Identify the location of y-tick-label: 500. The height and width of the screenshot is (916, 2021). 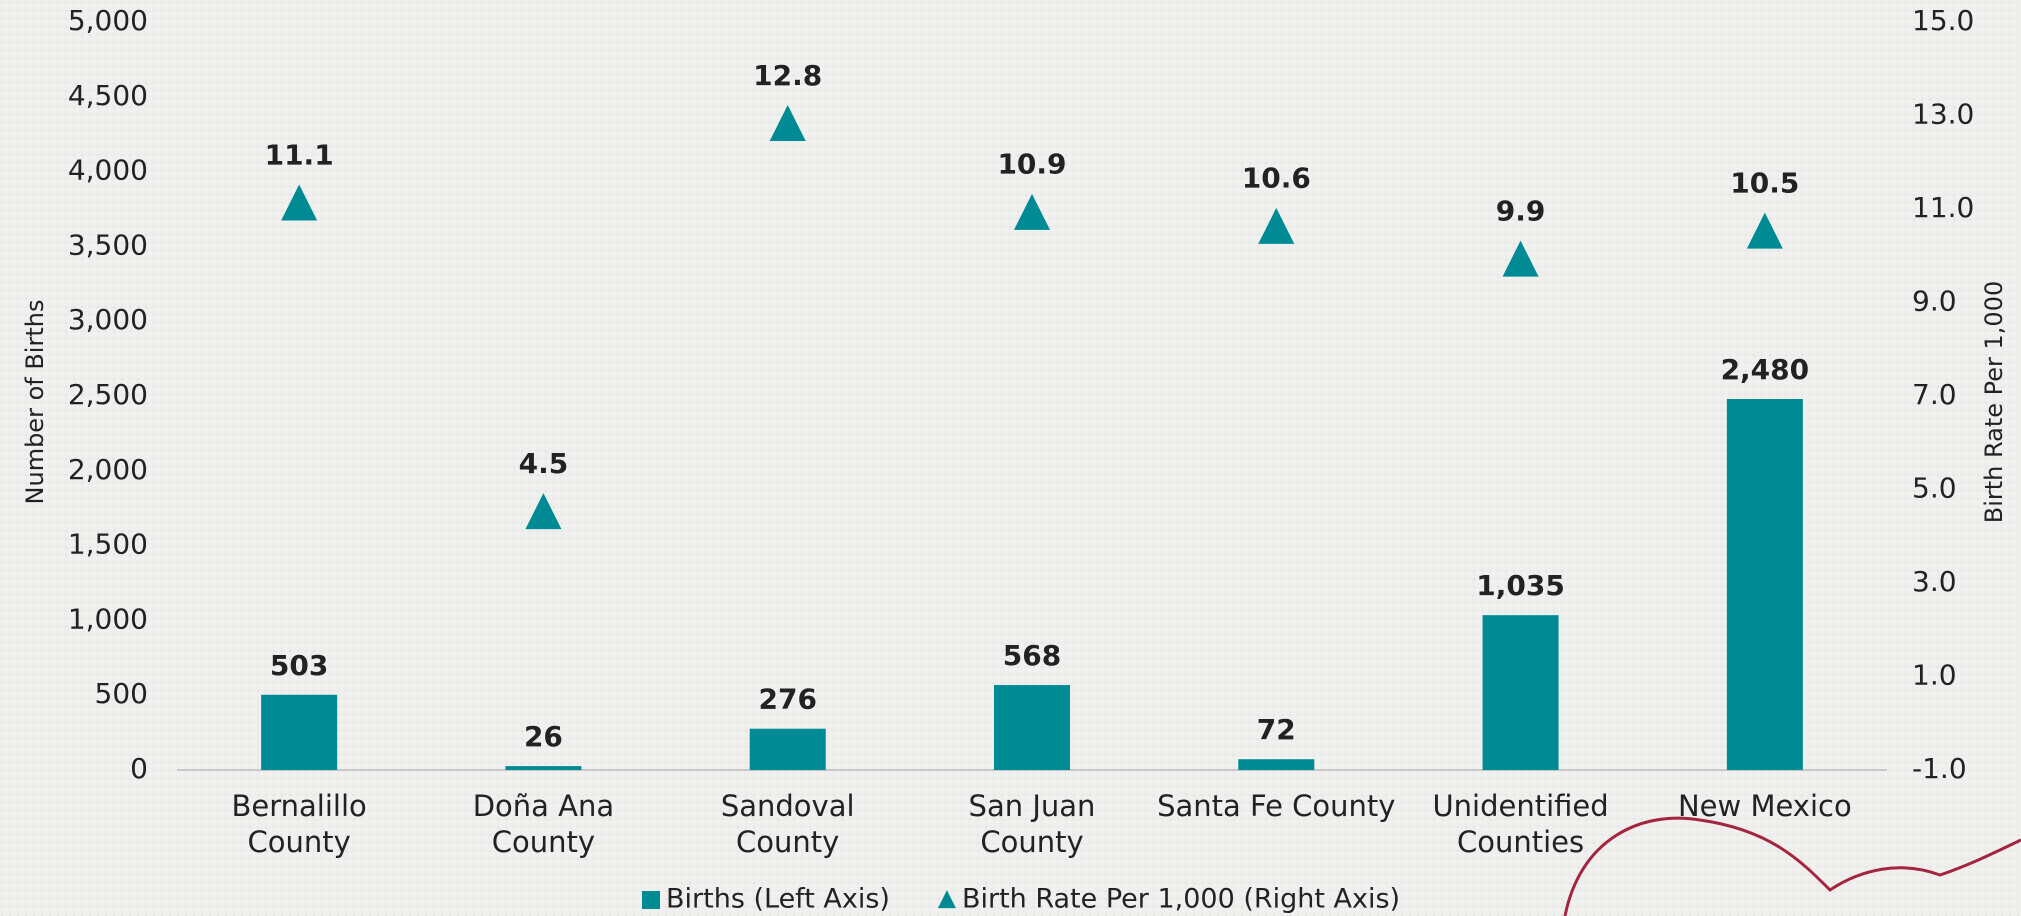
(121, 693).